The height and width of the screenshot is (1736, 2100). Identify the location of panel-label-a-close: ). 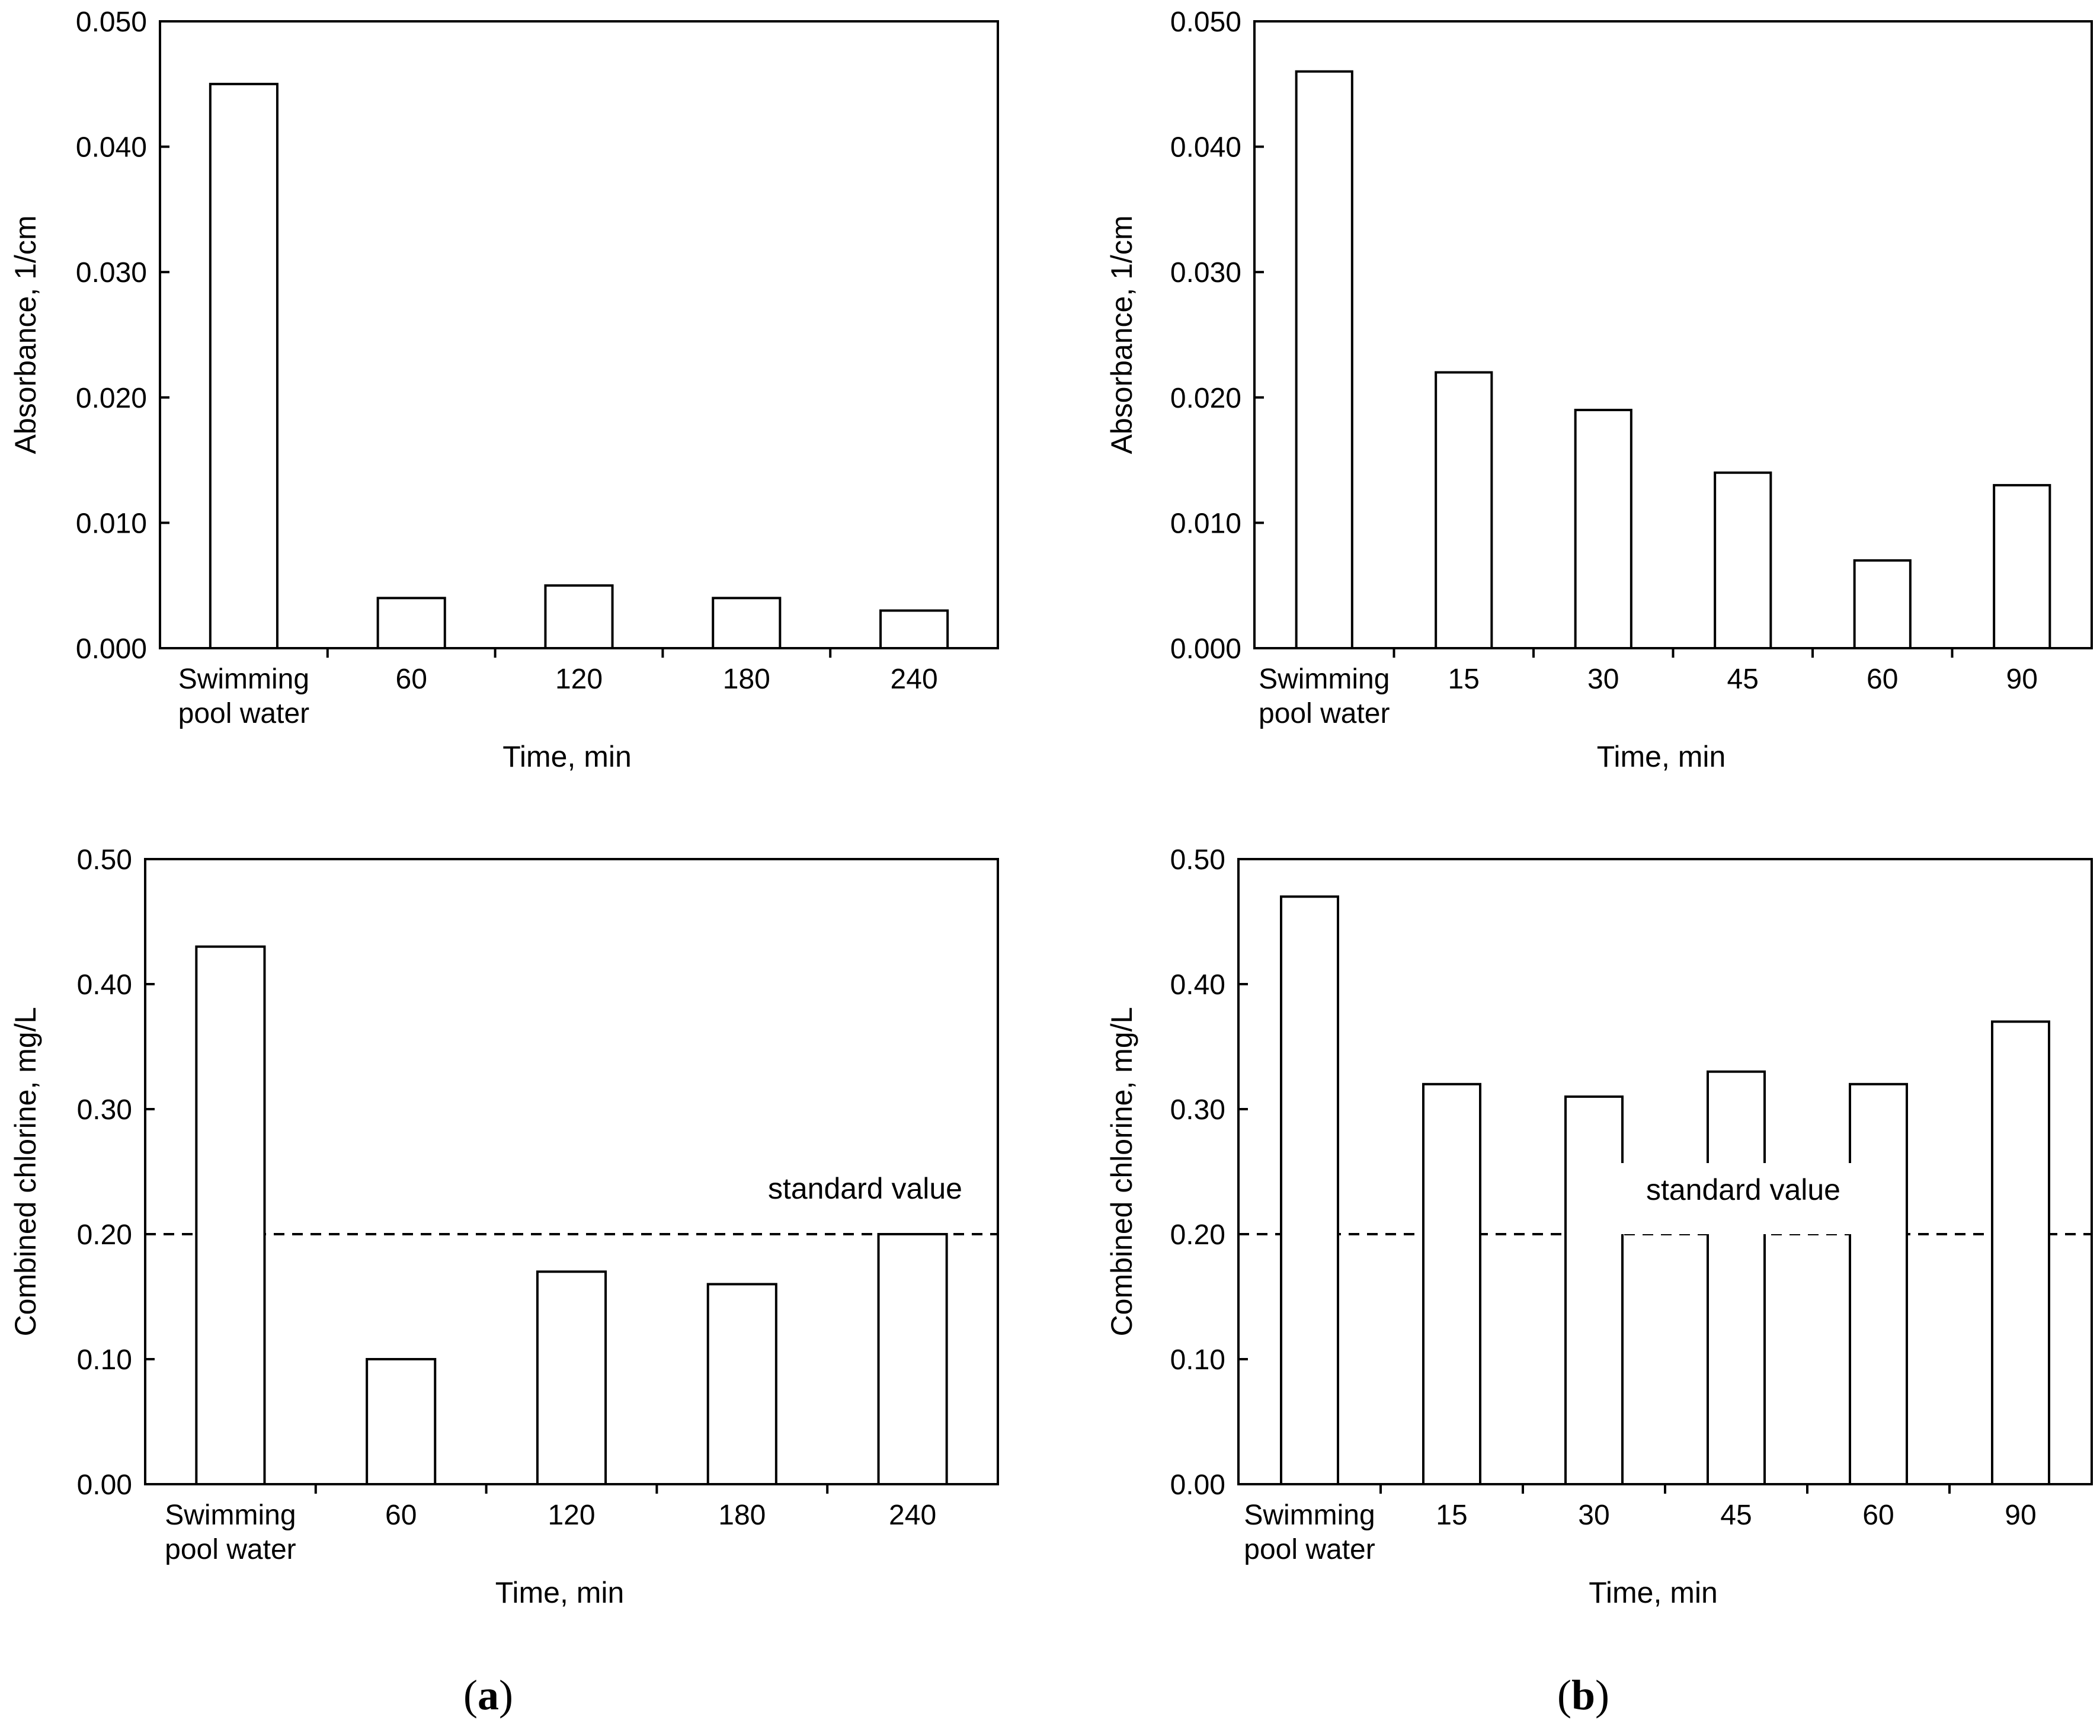
(506, 1695).